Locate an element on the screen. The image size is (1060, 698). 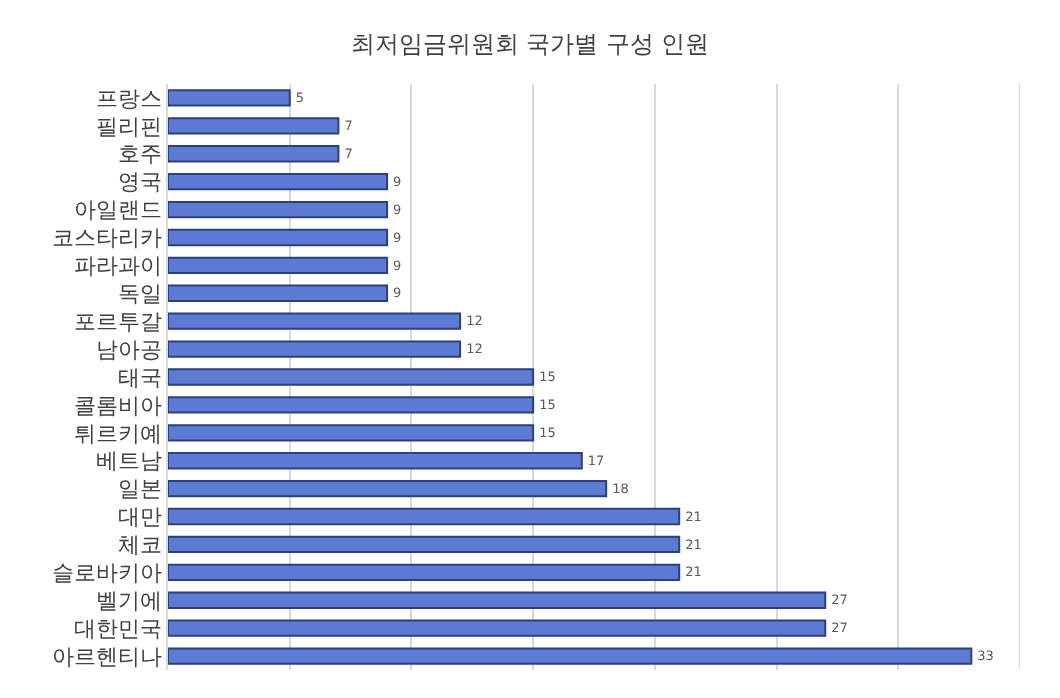
y-tick-label: 파라과이 is located at coordinates (117, 266).